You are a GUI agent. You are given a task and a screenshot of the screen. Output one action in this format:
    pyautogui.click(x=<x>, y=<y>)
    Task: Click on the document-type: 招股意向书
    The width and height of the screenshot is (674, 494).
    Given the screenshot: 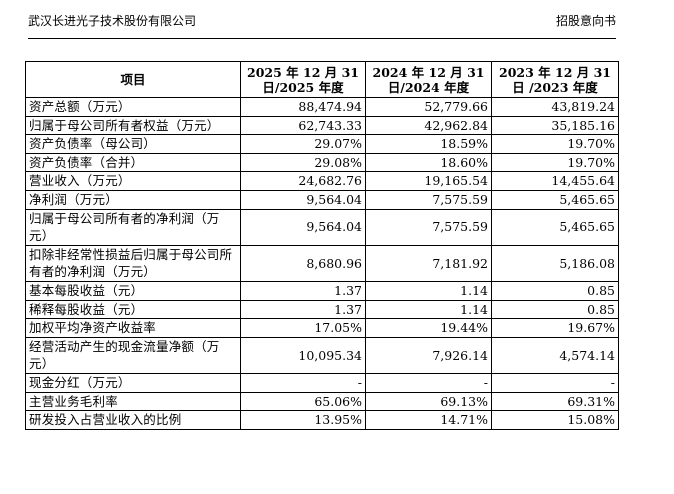 What is the action you would take?
    pyautogui.click(x=585, y=21)
    